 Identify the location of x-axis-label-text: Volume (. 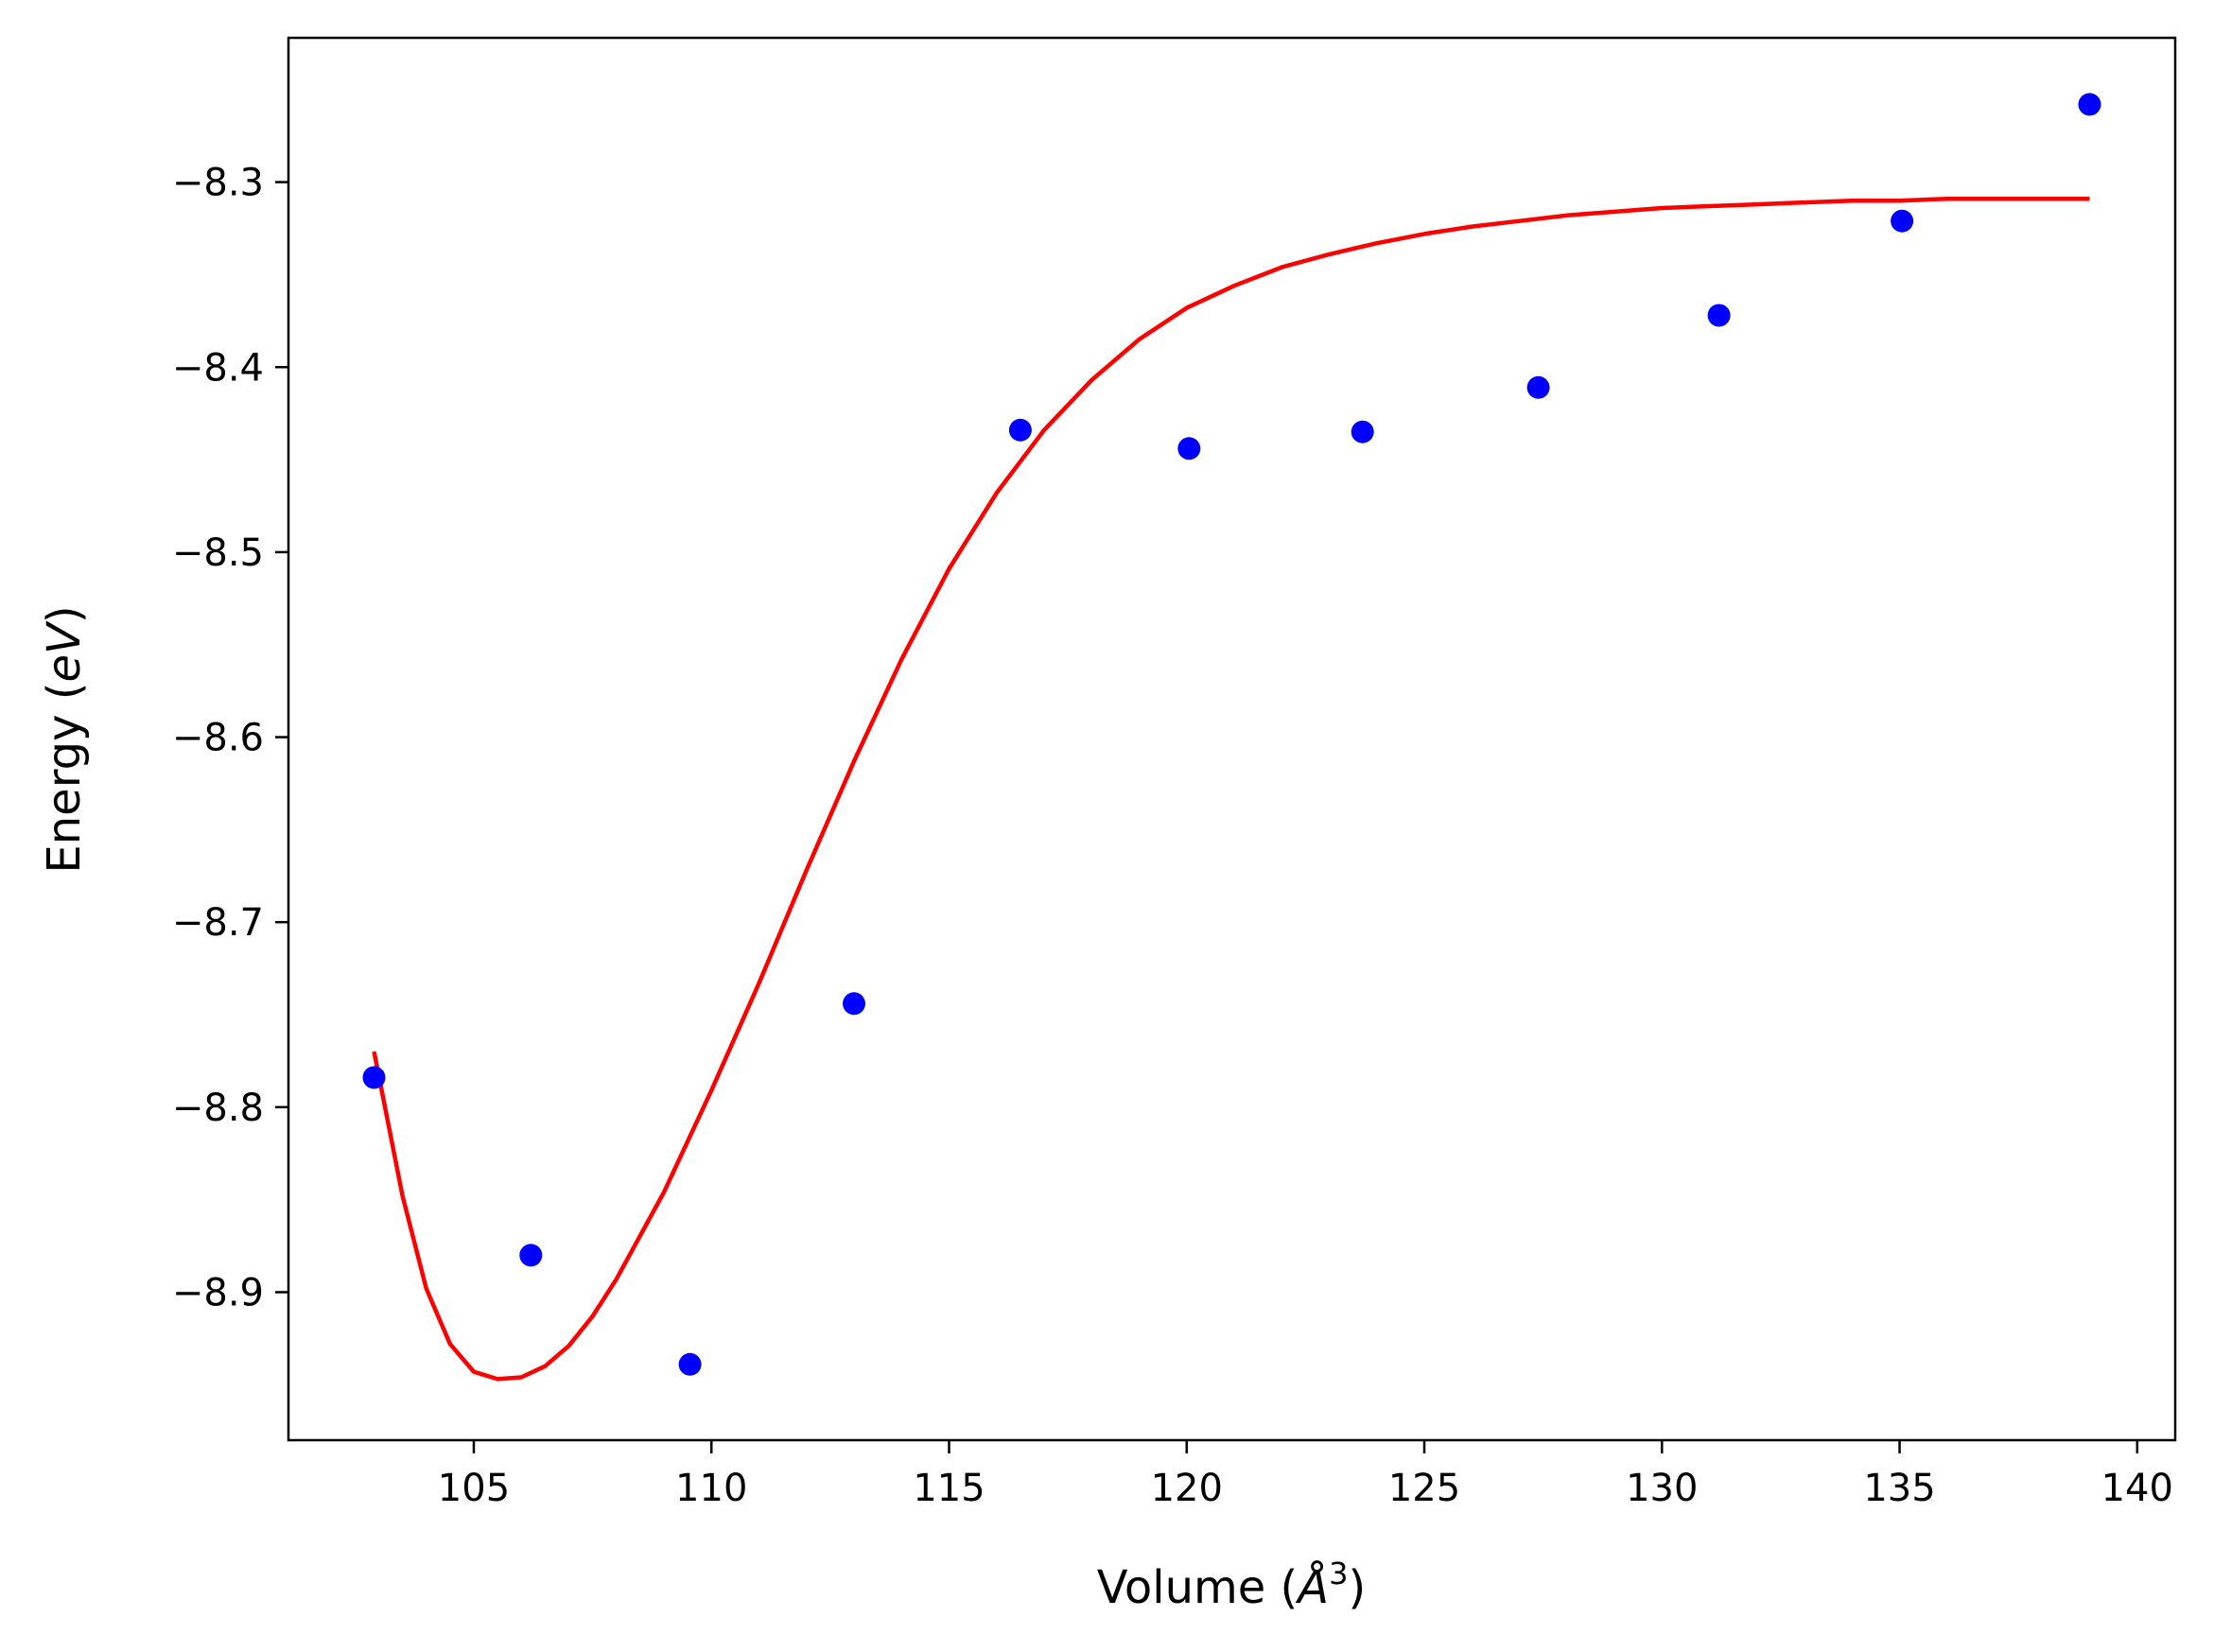
(1198, 1588).